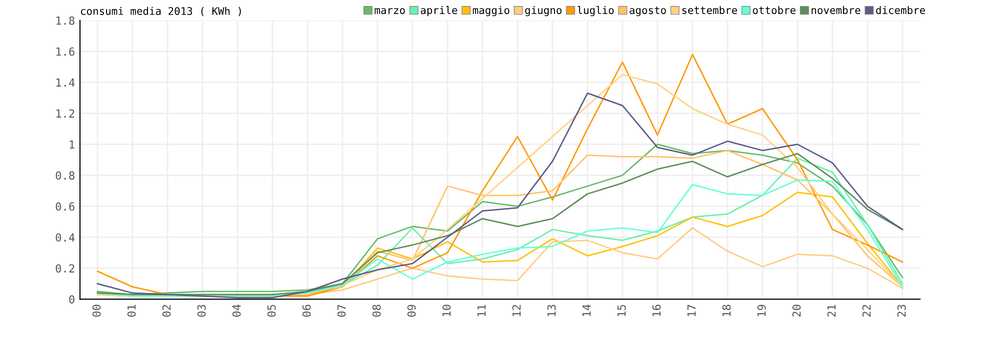 The image size is (1000, 340). What do you see at coordinates (656, 310) in the screenshot?
I see `x-tick-label: 16` at bounding box center [656, 310].